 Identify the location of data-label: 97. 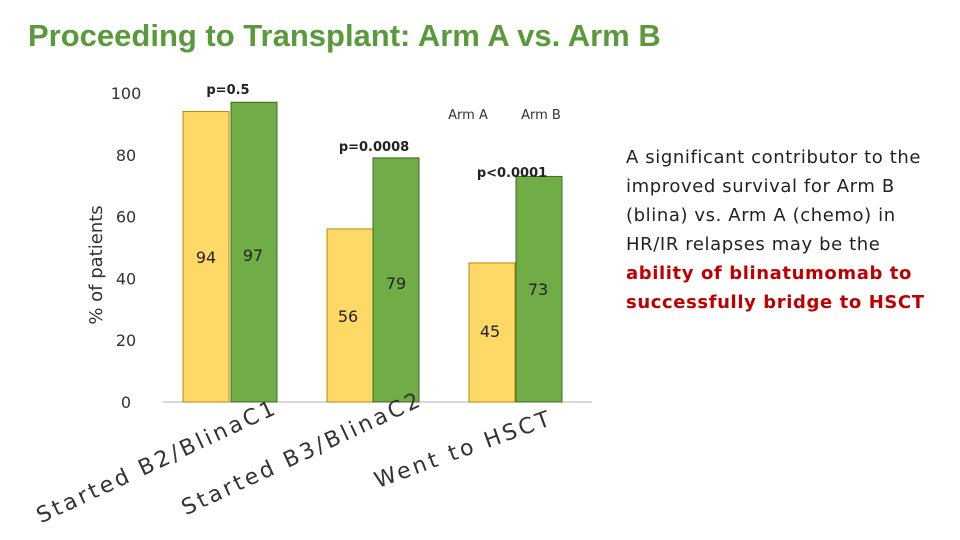
(253, 255).